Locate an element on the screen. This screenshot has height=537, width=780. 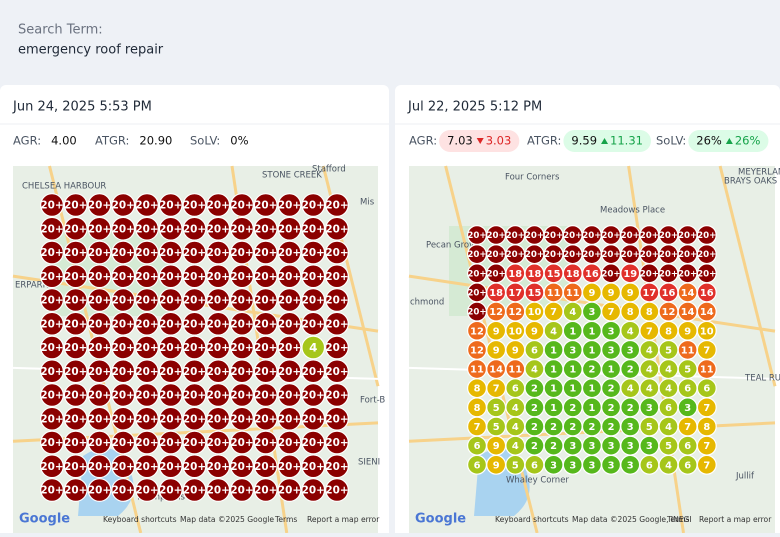
change-arrow is located at coordinates (605, 141).